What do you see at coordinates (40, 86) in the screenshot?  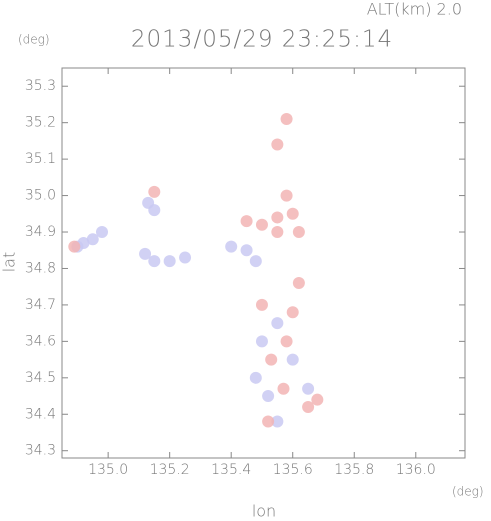 I see `y-tick-label: 35.3` at bounding box center [40, 86].